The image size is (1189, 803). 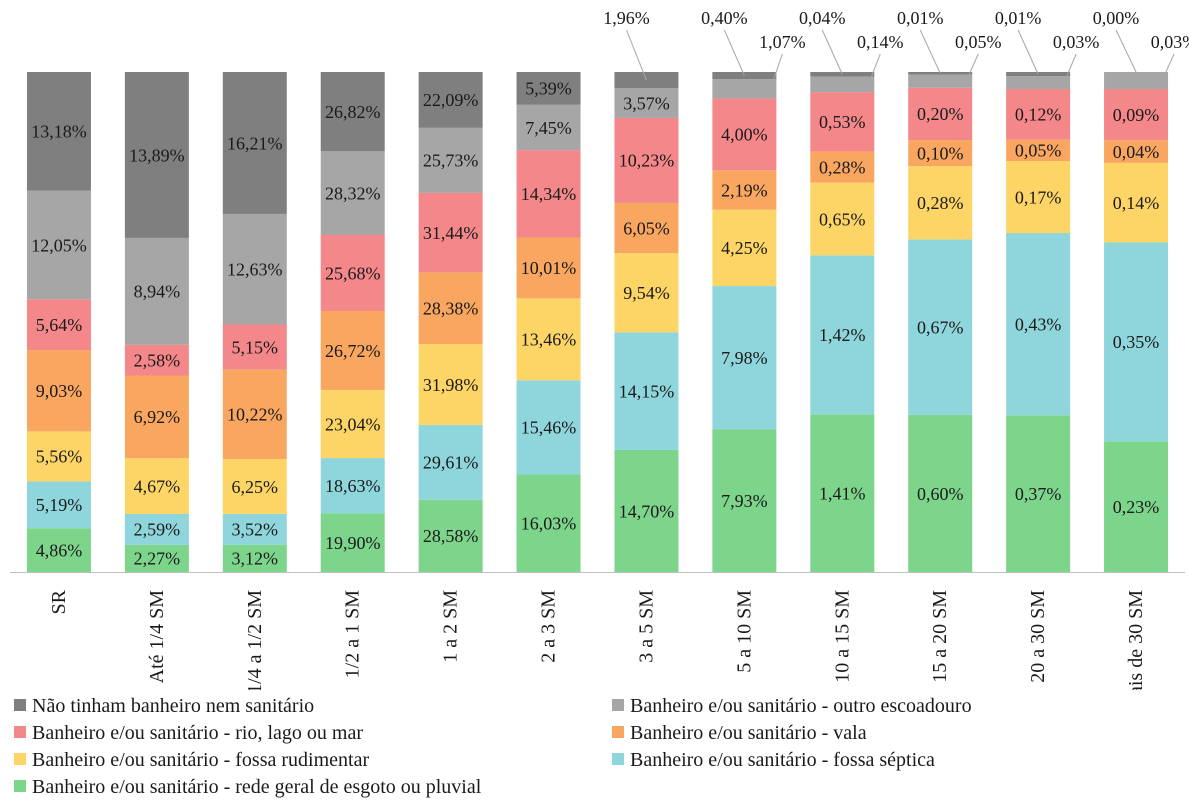 I want to click on data-label: 31,44%, so click(x=451, y=233).